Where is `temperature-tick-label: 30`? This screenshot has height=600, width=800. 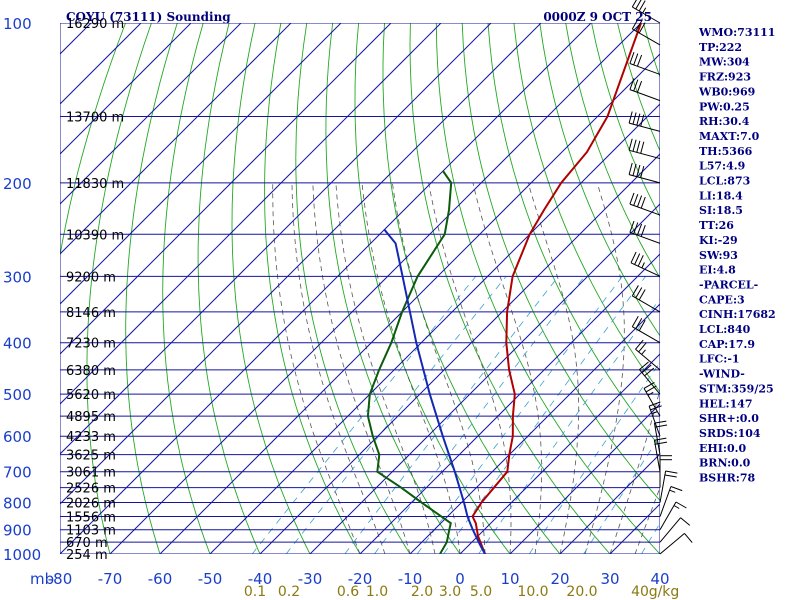
temperature-tick-label: 30 is located at coordinates (609, 579).